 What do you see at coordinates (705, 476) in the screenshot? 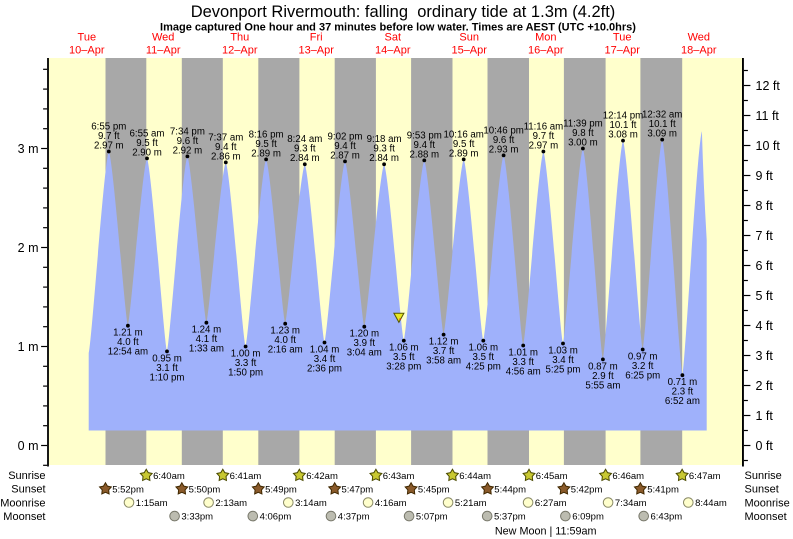
I see `svg-text: 6:47am` at bounding box center [705, 476].